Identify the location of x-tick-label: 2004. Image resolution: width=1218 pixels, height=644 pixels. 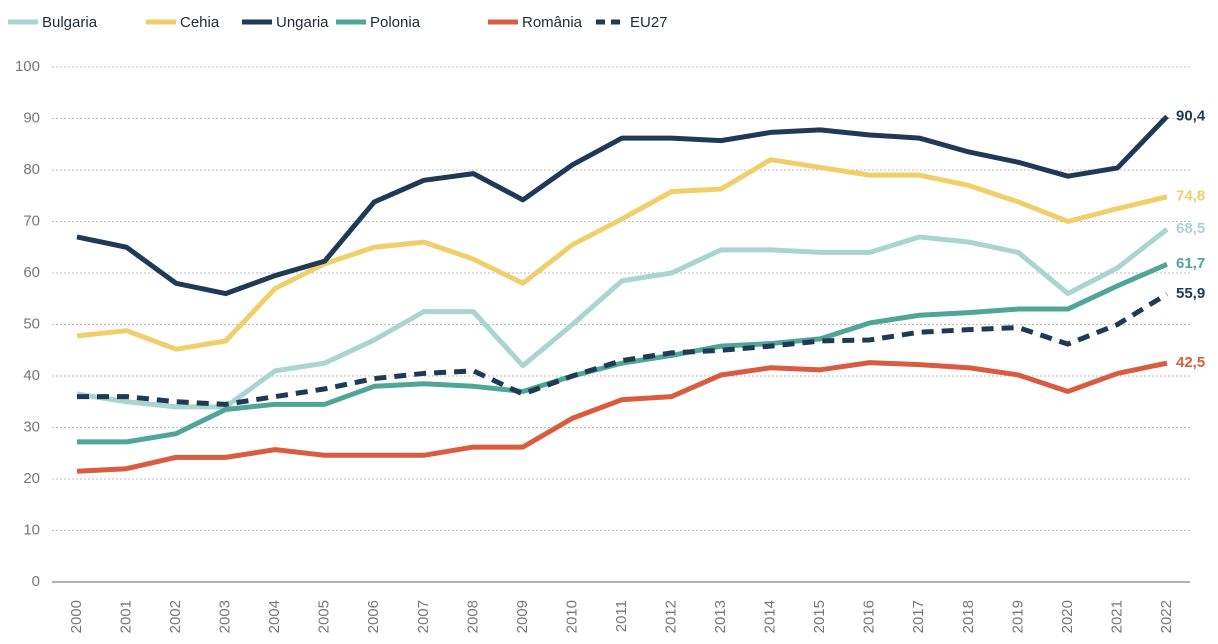
(274, 616).